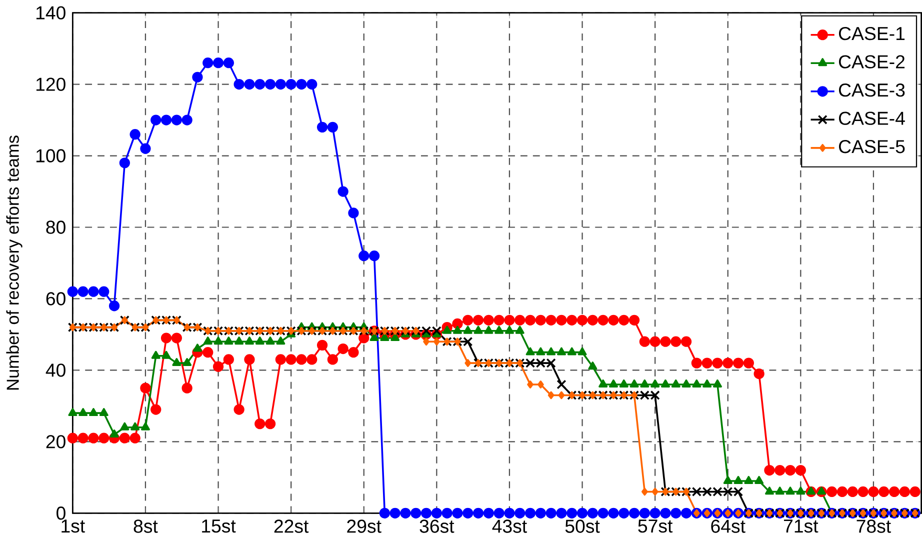 This screenshot has height=539, width=922. I want to click on legend-label: CASE-4, so click(872, 118).